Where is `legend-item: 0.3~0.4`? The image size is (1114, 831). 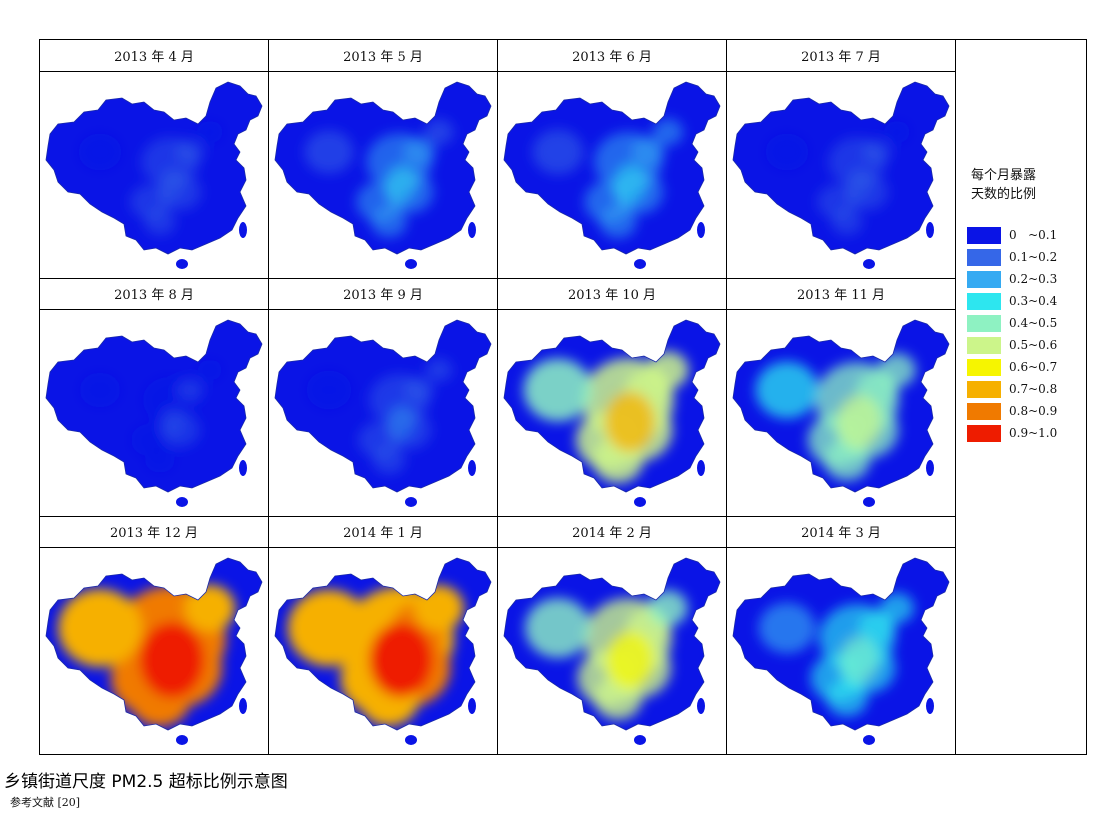
legend-item: 0.3~0.4 is located at coordinates (1012, 301).